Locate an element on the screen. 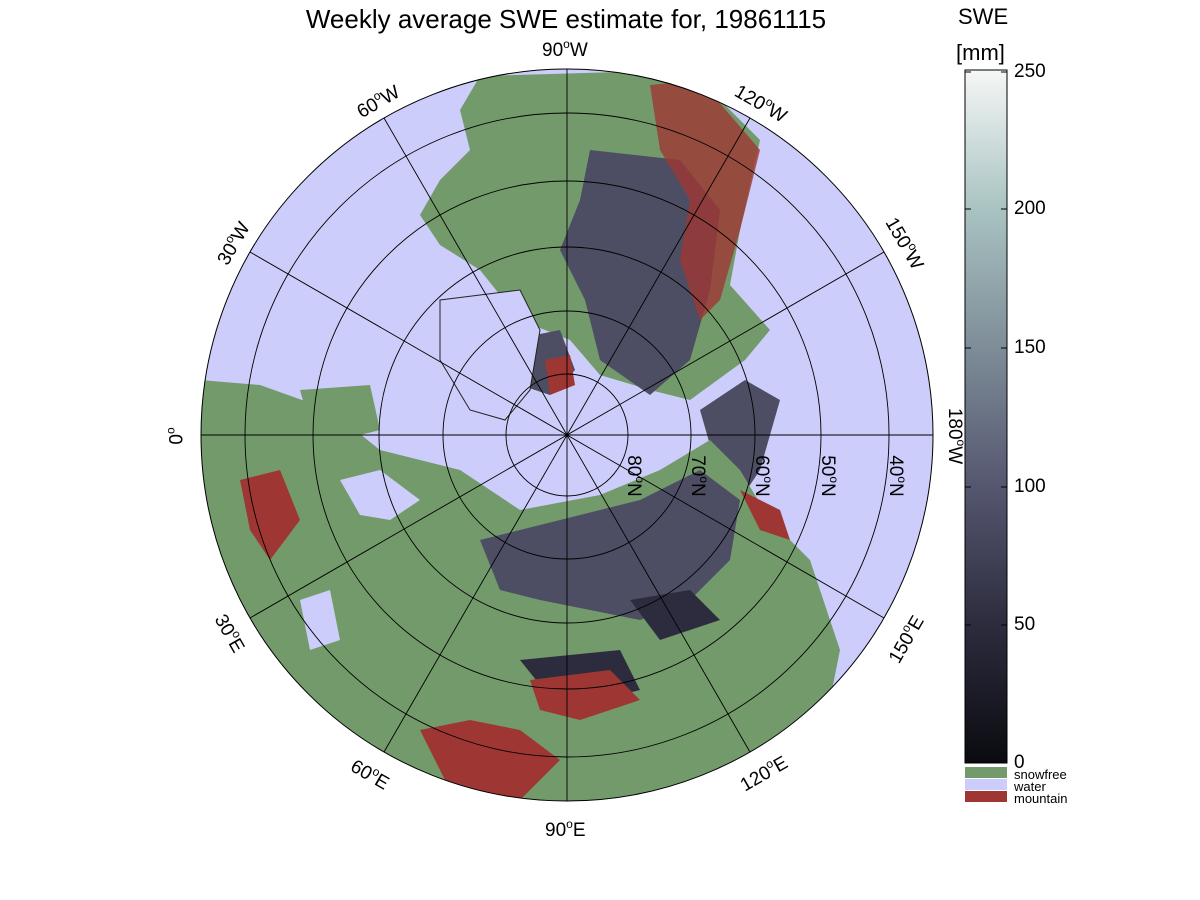 The width and height of the screenshot is (1200, 900). colorbar-label-unit: [mm] is located at coordinates (980, 52).